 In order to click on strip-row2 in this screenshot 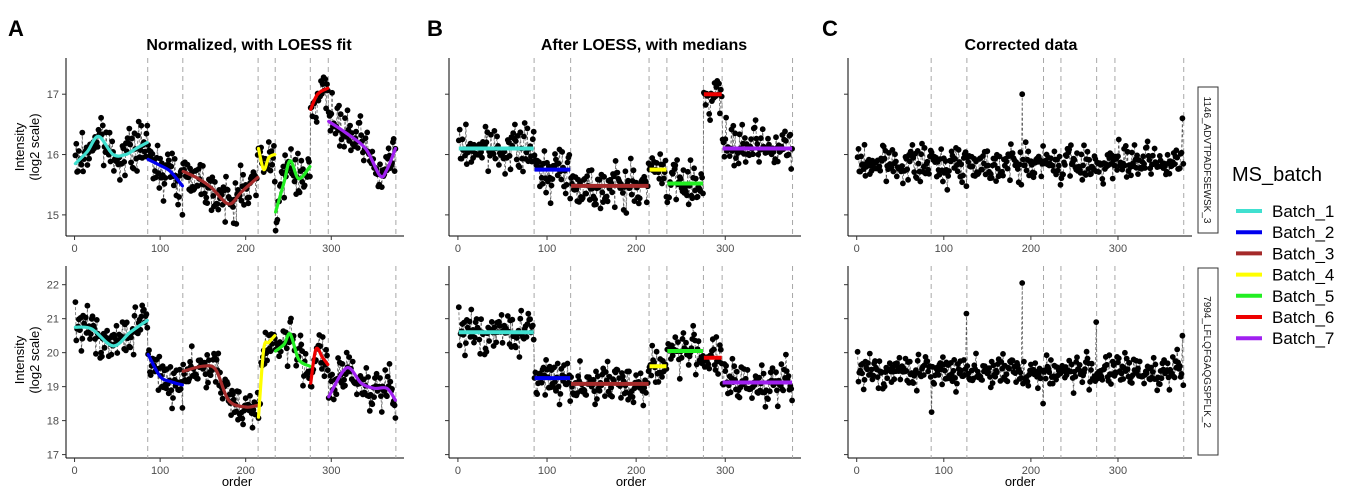, I will do `click(1208, 361)`.